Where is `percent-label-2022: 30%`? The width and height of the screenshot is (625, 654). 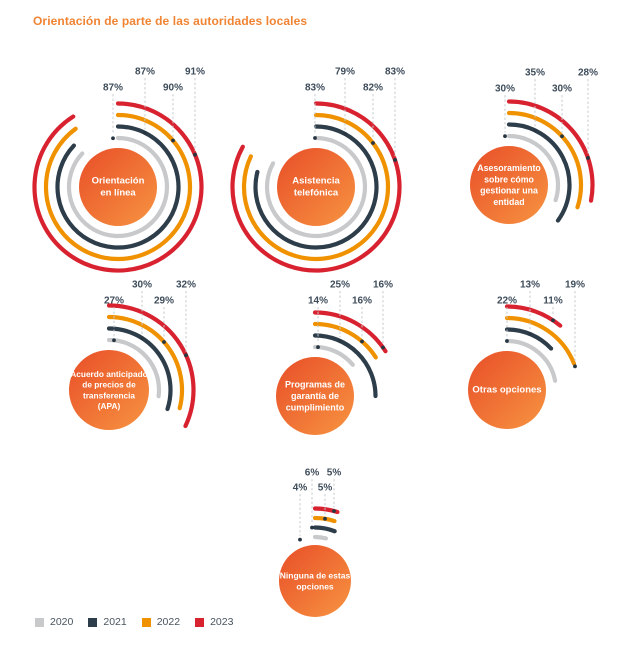 percent-label-2022: 30% is located at coordinates (562, 89).